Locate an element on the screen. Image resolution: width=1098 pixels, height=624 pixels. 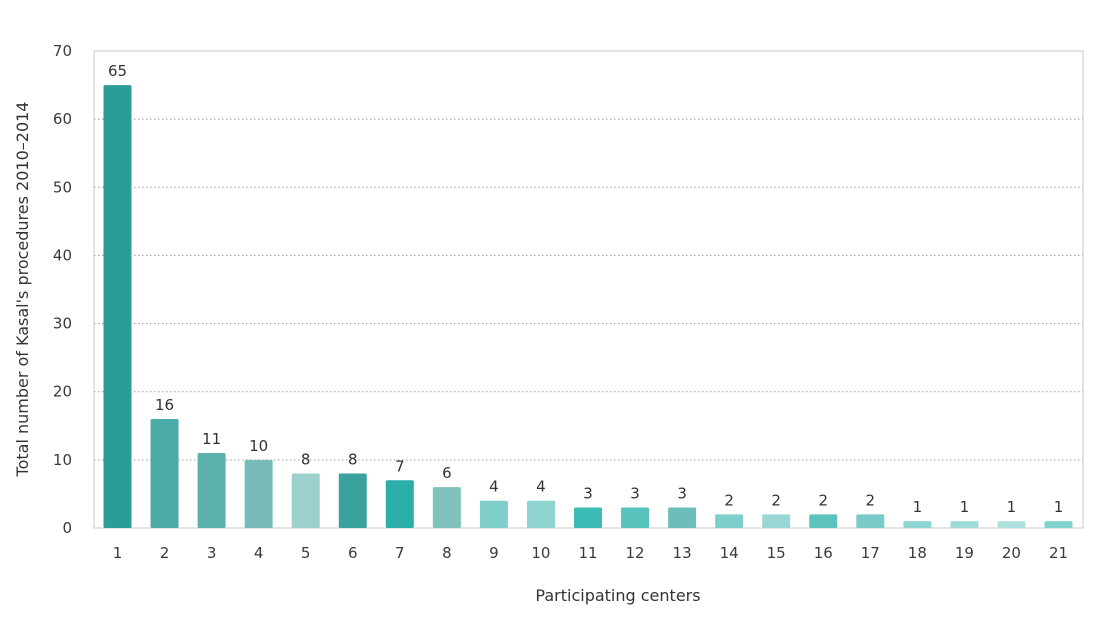
x-tick-label: 5 is located at coordinates (306, 553).